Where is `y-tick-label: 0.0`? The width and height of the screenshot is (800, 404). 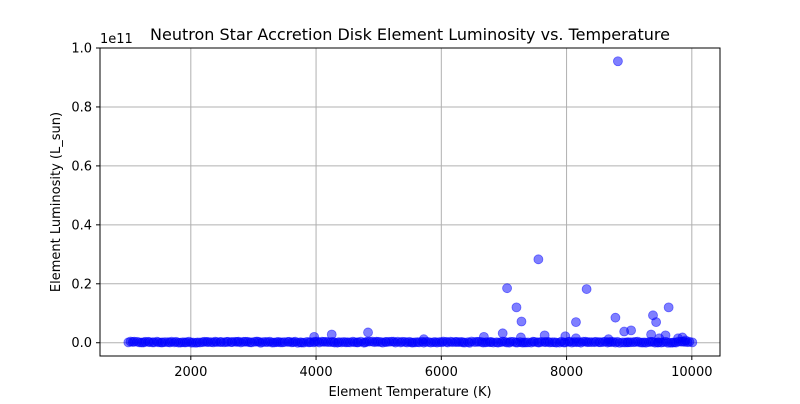 y-tick-label: 0.0 is located at coordinates (81, 343).